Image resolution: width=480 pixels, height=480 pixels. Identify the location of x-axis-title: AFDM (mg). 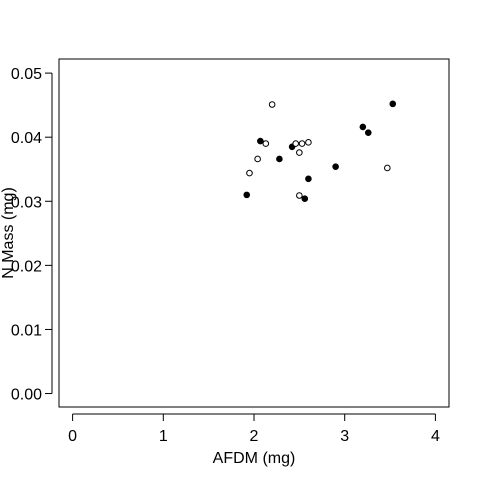
(254, 458).